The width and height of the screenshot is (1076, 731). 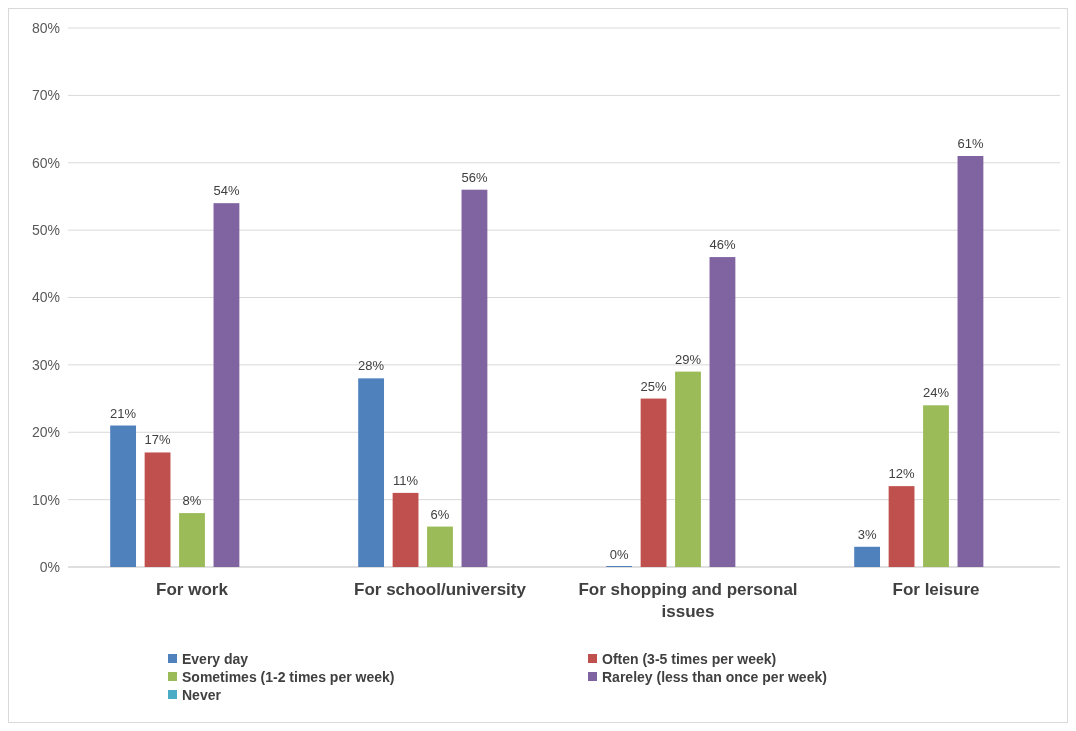 I want to click on y-tick-label: 0%, so click(x=49, y=566).